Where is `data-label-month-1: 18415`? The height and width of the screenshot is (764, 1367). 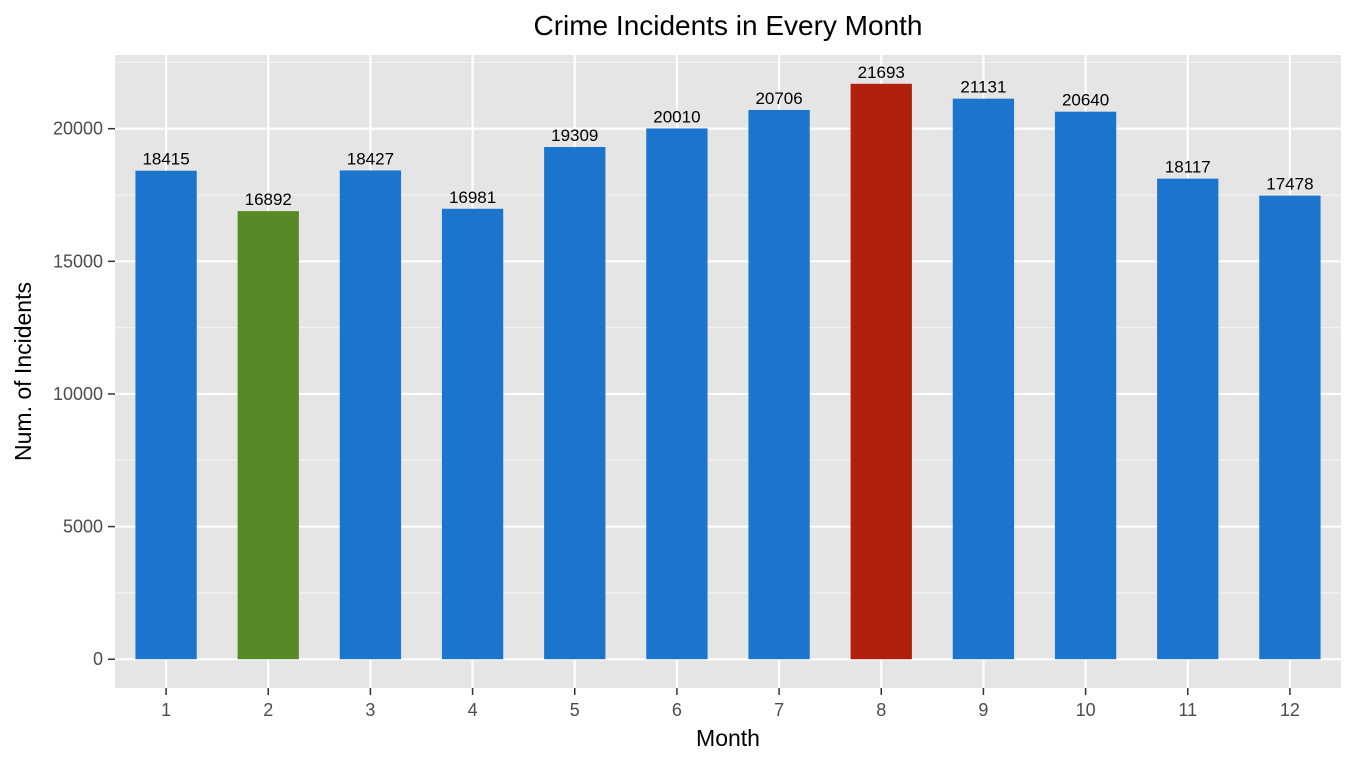 data-label-month-1: 18415 is located at coordinates (165, 159).